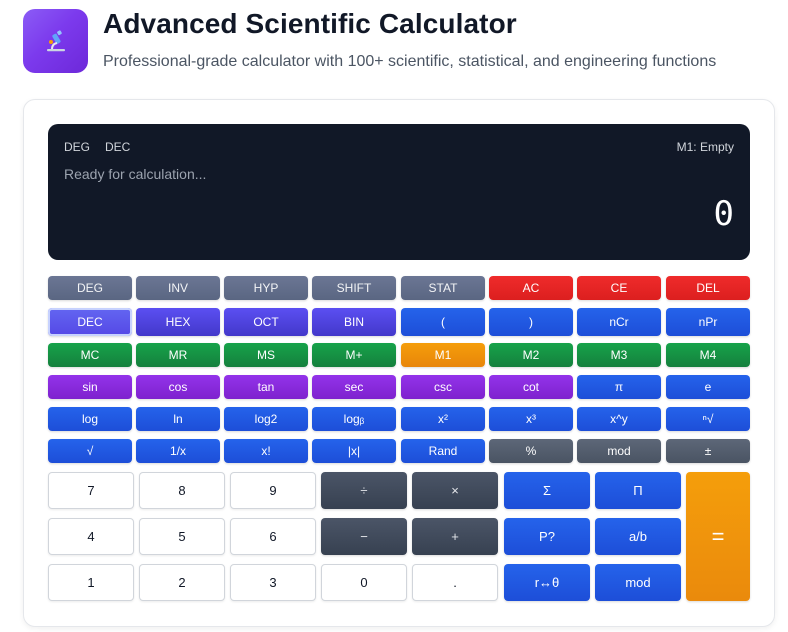  I want to click on ln-button: ln, so click(178, 419).